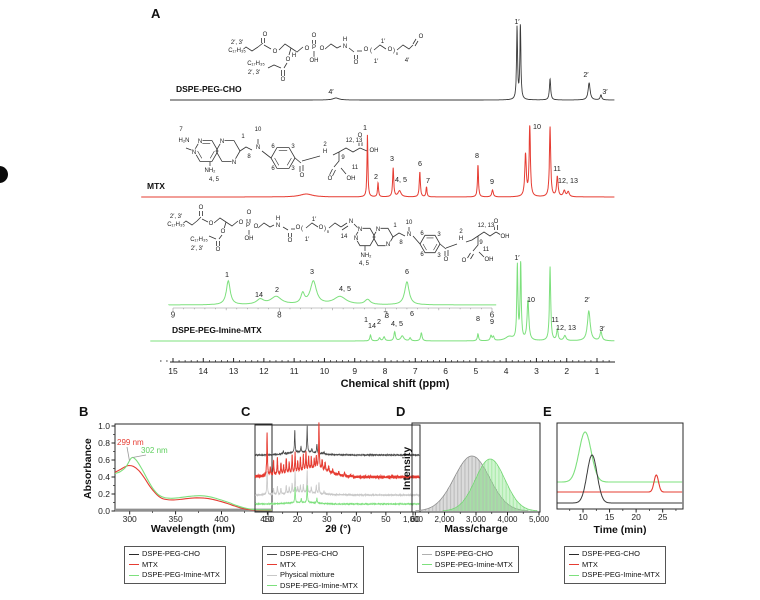 Image resolution: width=760 pixels, height=600 pixels. I want to click on atom-label: 4′, so click(407, 61).